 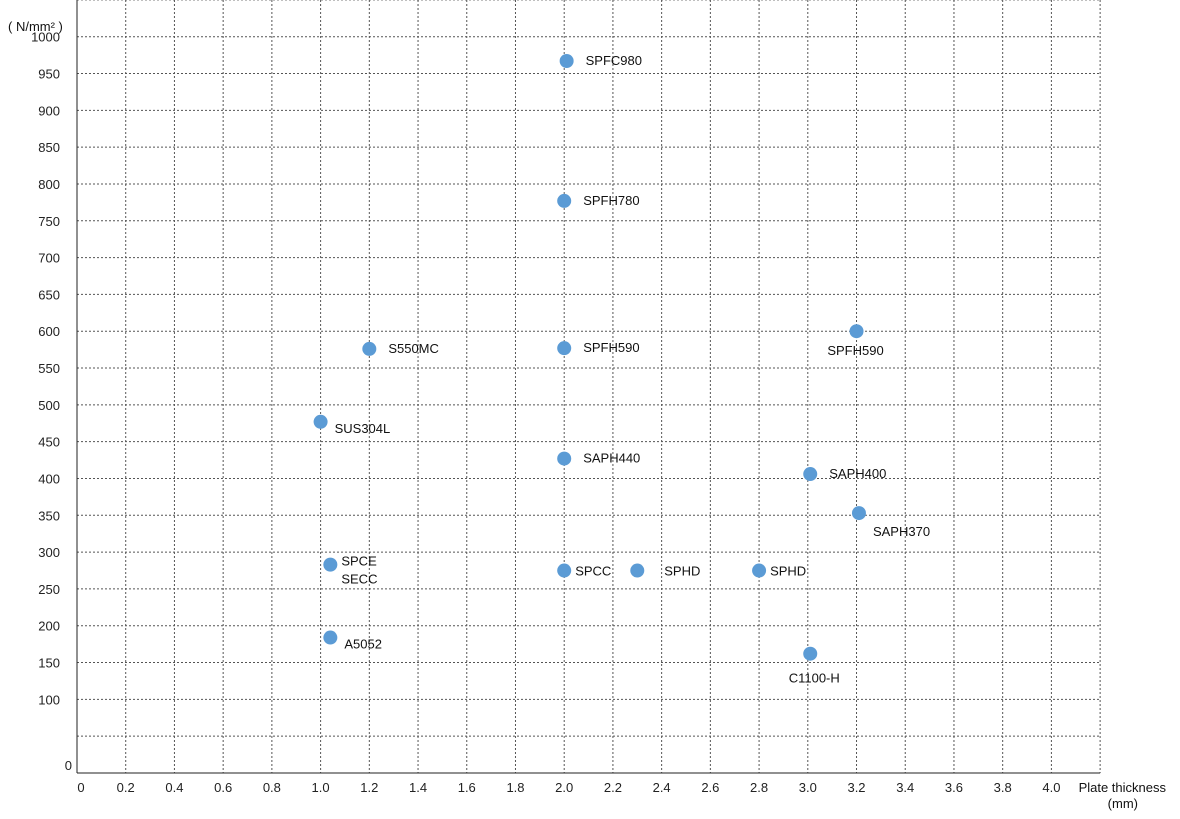 What do you see at coordinates (759, 787) in the screenshot?
I see `x-tick-label: 2.8` at bounding box center [759, 787].